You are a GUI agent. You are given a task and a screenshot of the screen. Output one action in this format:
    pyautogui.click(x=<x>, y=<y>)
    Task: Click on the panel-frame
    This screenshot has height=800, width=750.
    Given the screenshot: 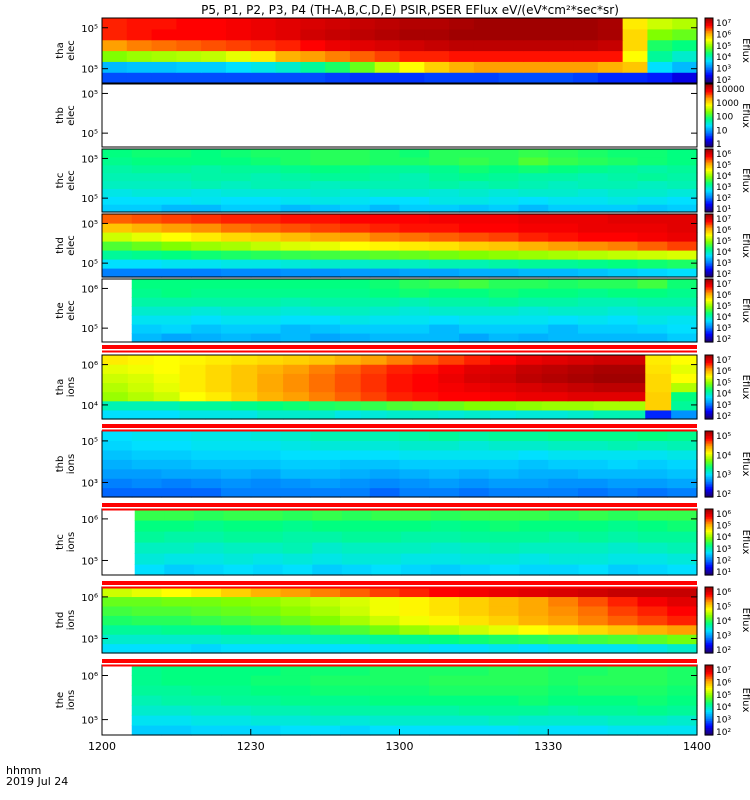 What is the action you would take?
    pyautogui.click(x=399, y=310)
    